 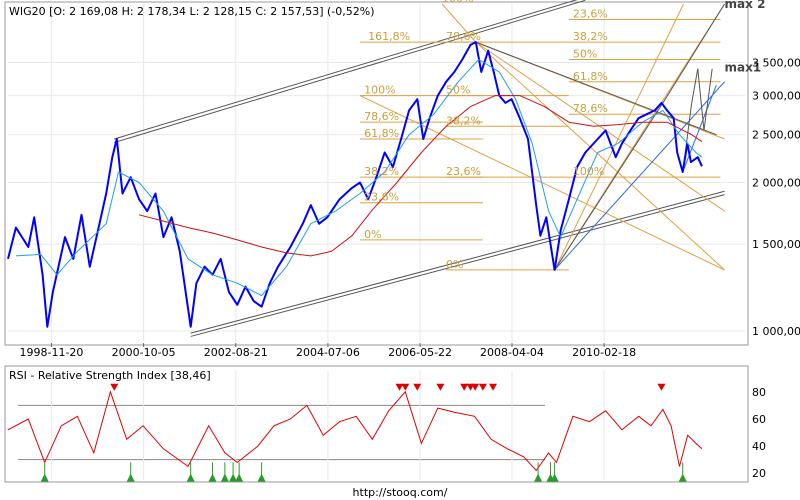 I want to click on rsi-y-tick-label: 20, so click(x=759, y=473).